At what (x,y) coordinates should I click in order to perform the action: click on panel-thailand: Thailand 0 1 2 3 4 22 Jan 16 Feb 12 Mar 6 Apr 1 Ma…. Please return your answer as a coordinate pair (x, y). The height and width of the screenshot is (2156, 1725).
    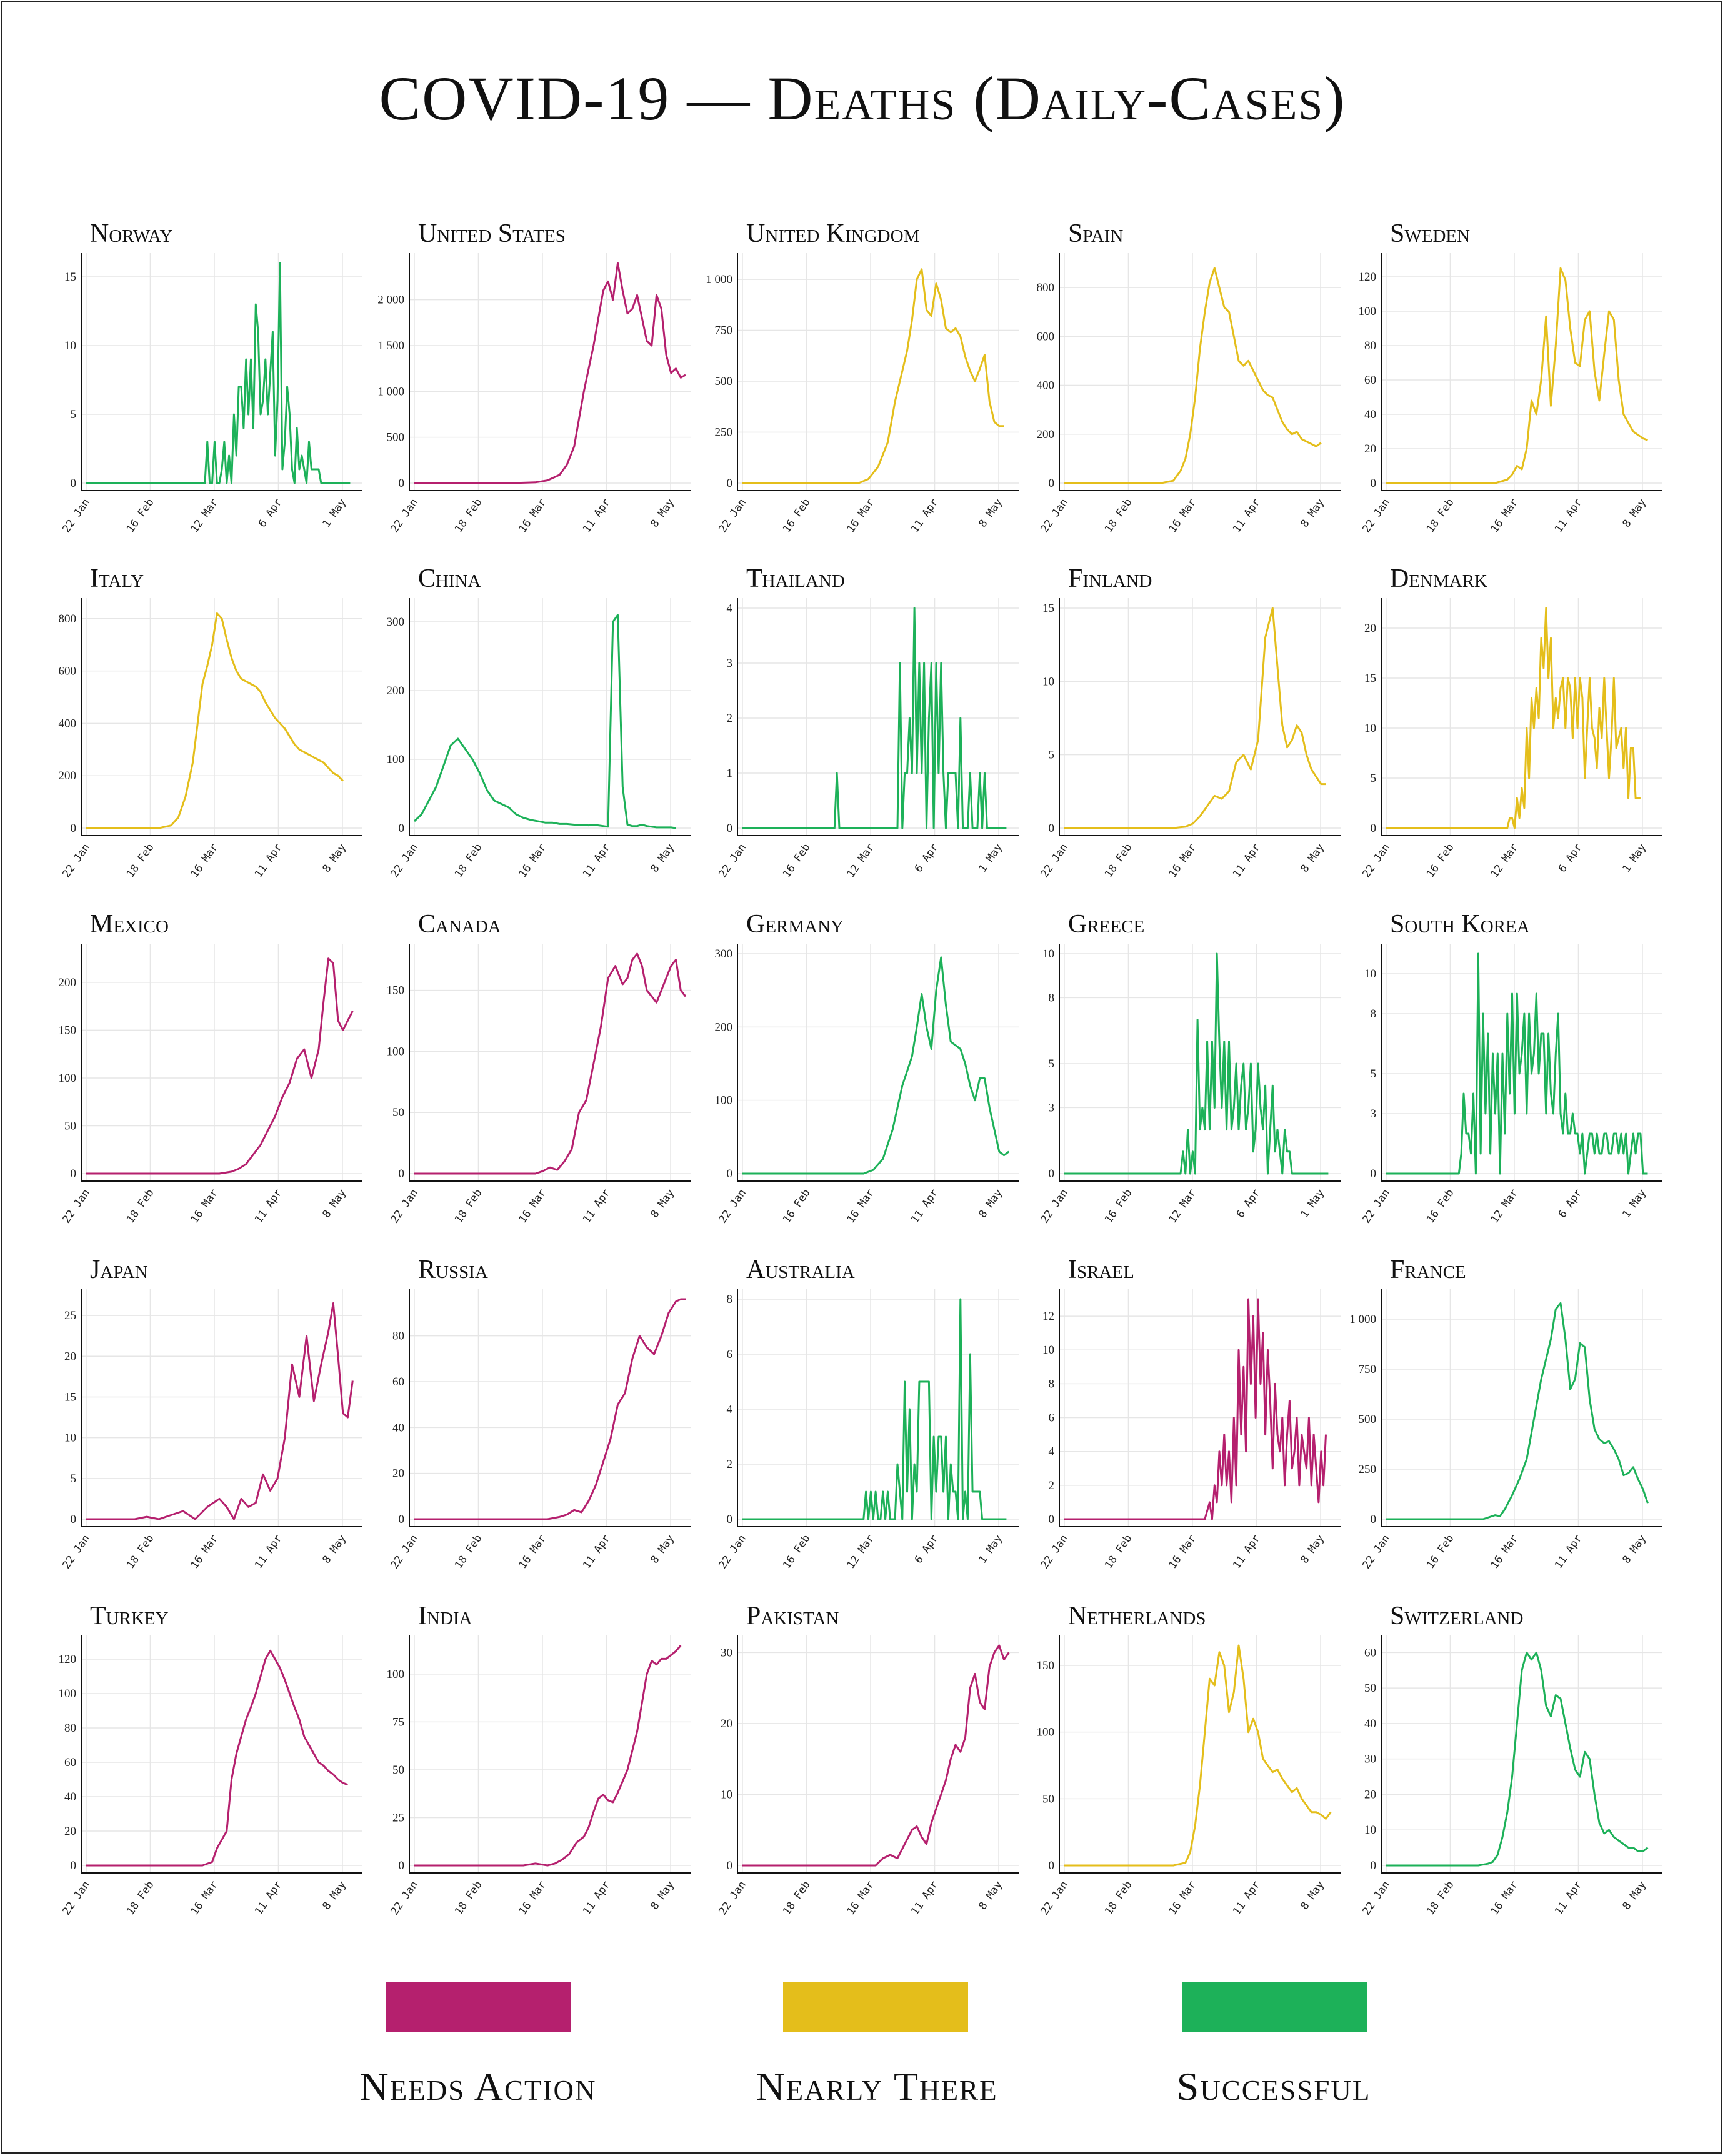
    Looking at the image, I should click on (867, 722).